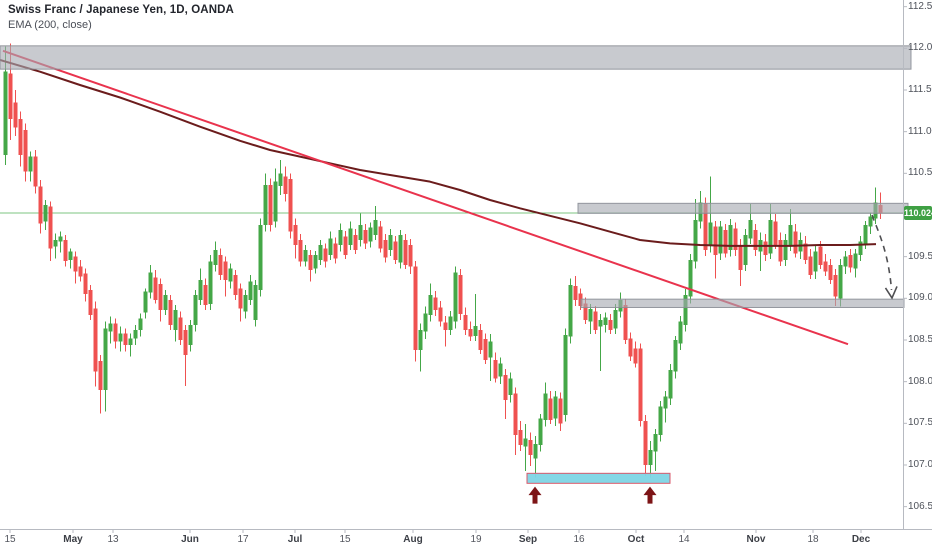 The width and height of the screenshot is (932, 550). What do you see at coordinates (920, 423) in the screenshot?
I see `price-axis-label: 107.500` at bounding box center [920, 423].